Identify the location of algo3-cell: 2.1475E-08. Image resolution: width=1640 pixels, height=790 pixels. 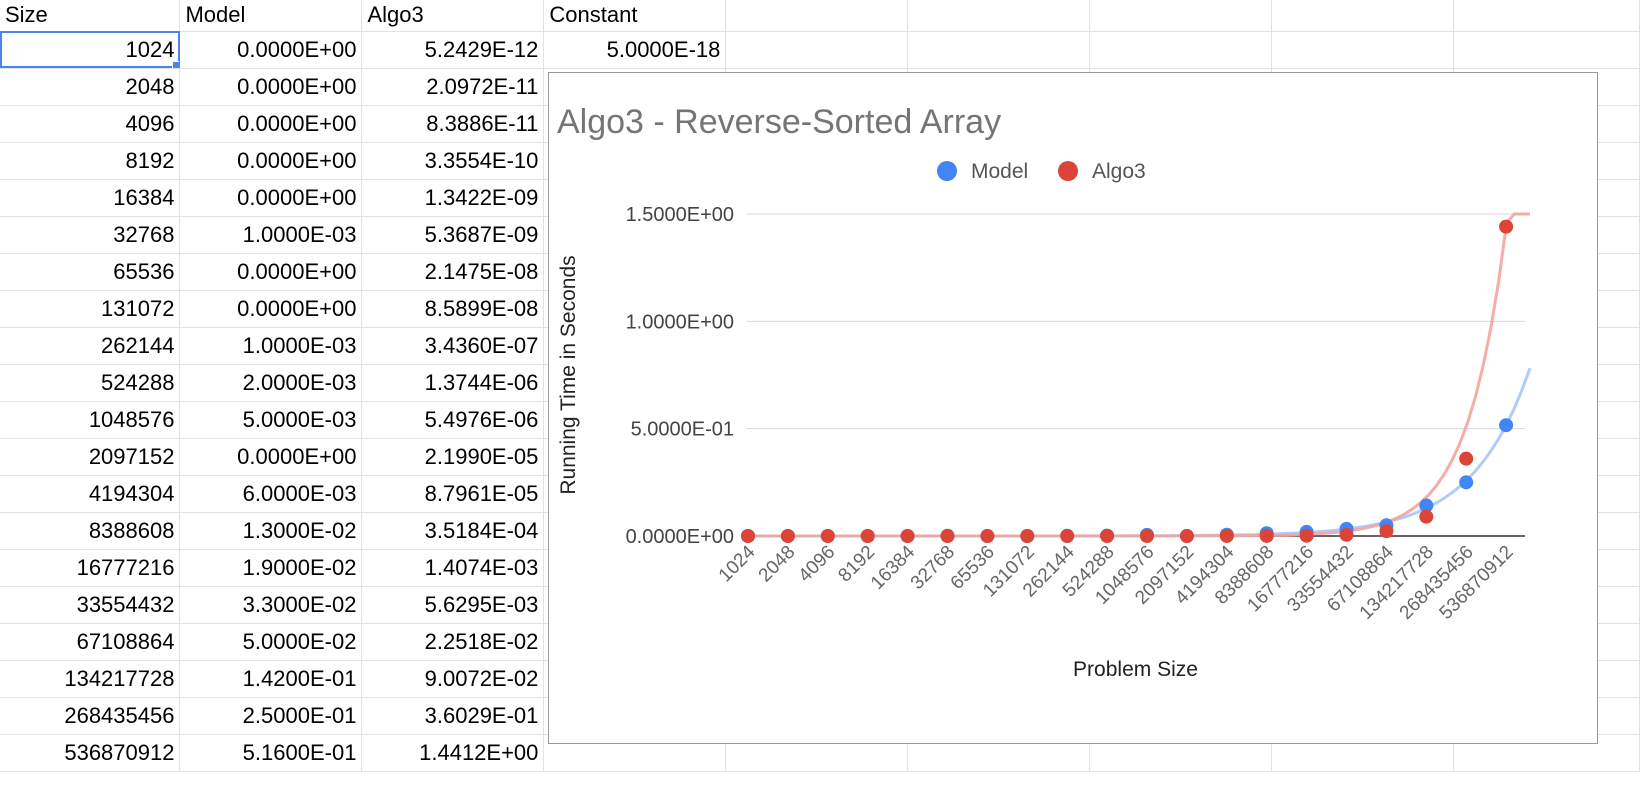
(453, 272).